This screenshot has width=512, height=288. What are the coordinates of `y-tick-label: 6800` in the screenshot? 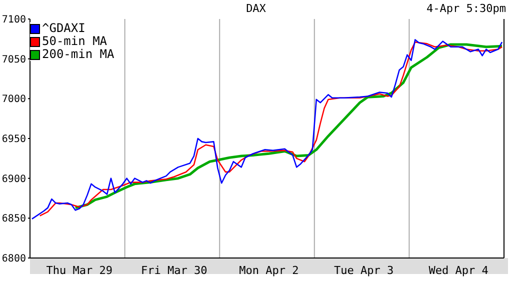 It's located at (14, 259).